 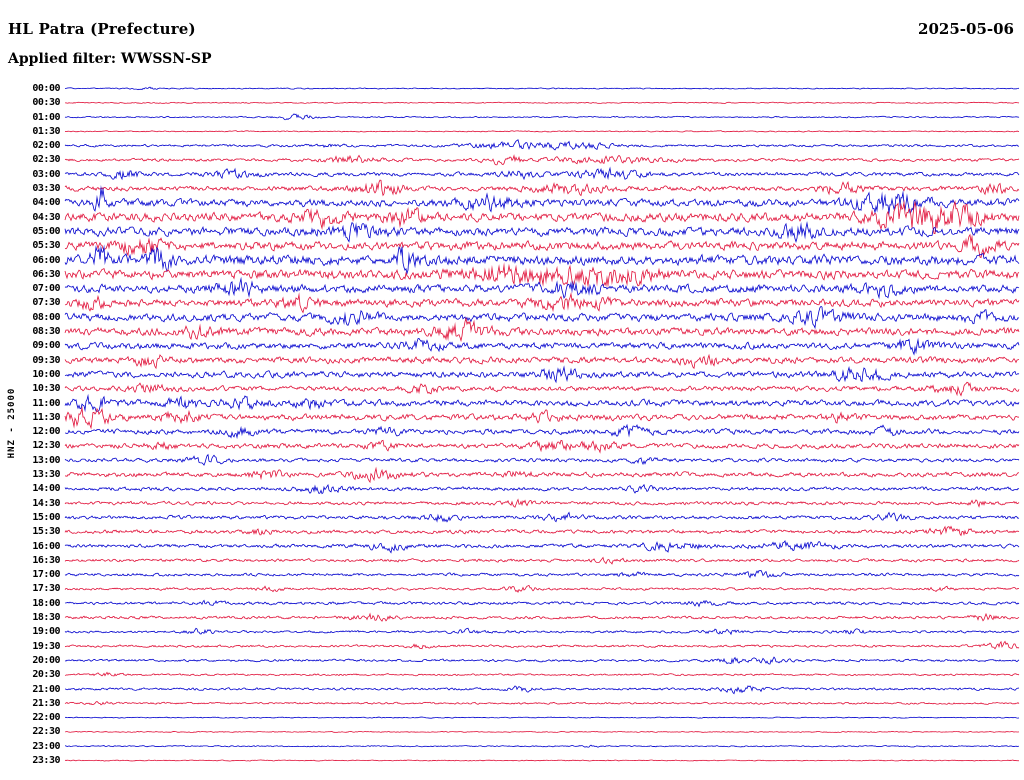 I want to click on time-label: 11:00, so click(x=46, y=403).